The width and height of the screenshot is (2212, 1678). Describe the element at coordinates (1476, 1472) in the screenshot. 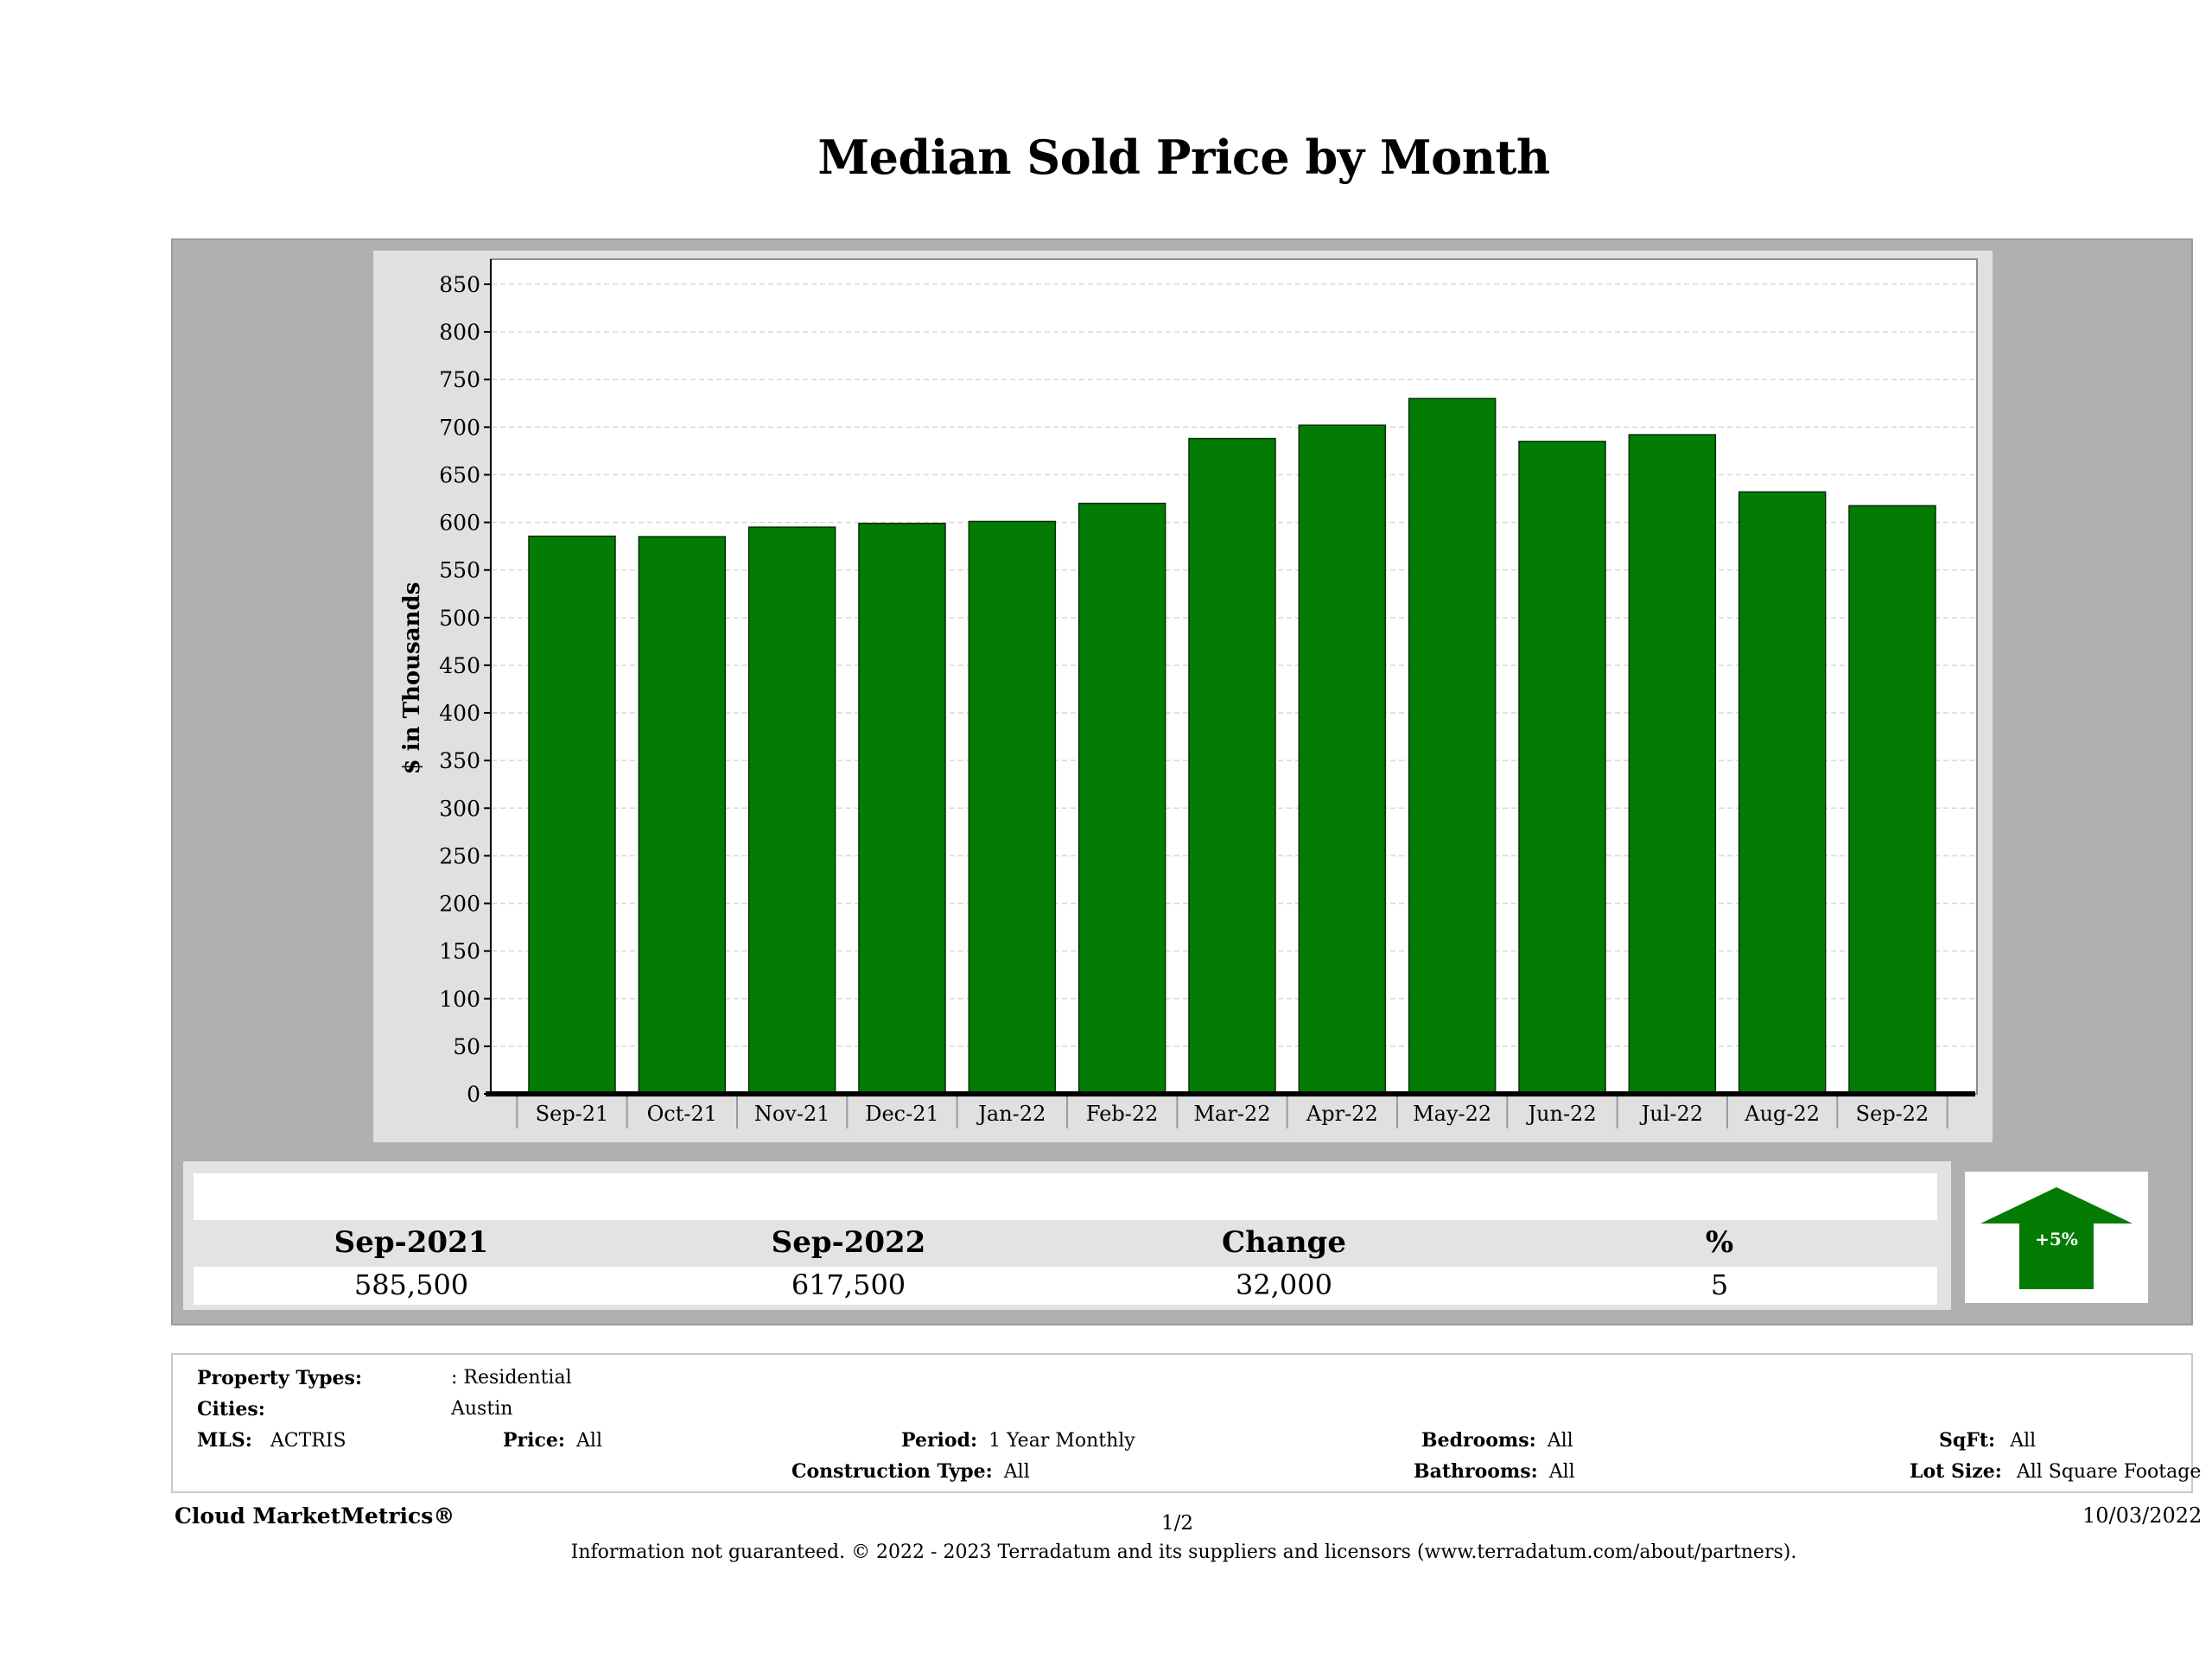

I see `filter-bathrooms-label: Bathrooms:` at that location.